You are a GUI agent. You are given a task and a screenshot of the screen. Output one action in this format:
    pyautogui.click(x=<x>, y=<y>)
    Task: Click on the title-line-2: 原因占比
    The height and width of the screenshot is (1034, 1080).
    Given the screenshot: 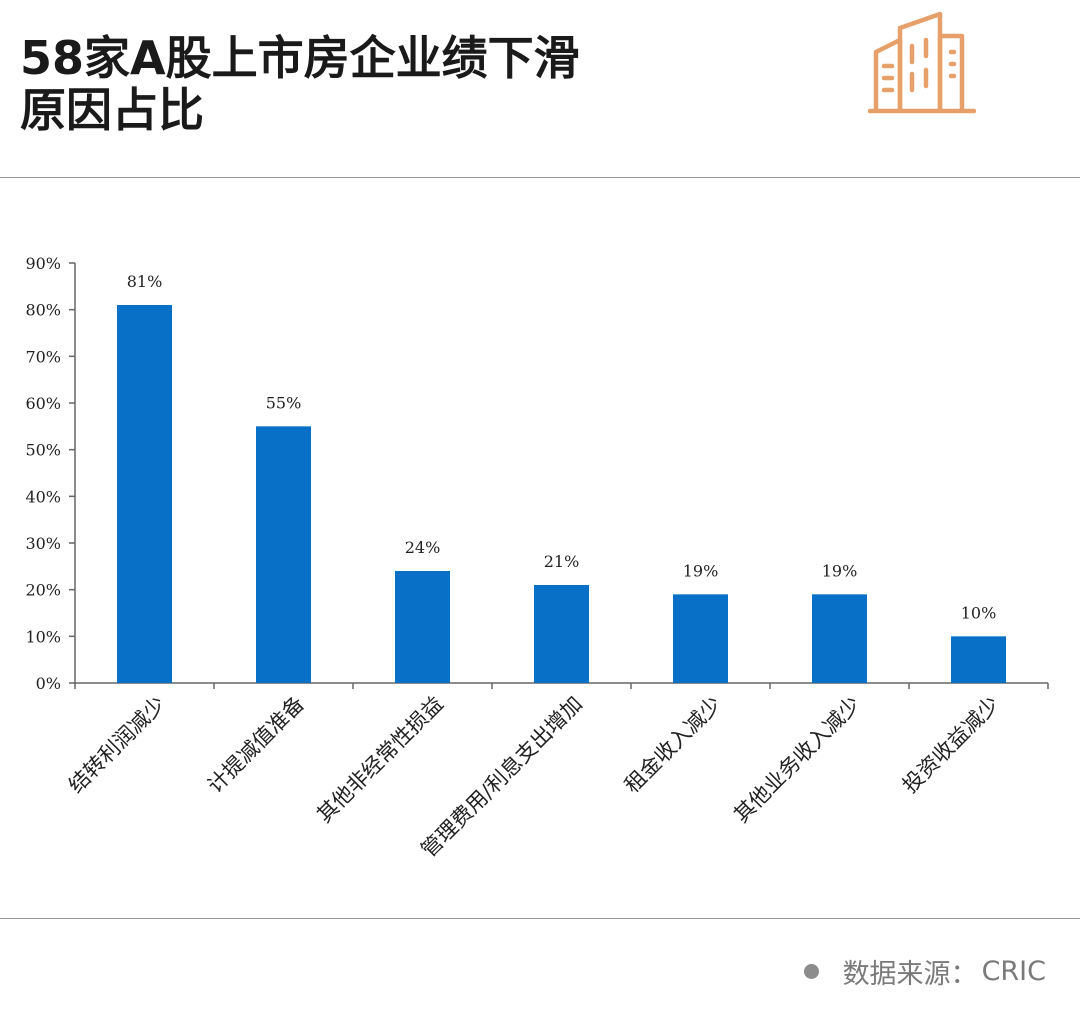 What is the action you would take?
    pyautogui.click(x=112, y=110)
    